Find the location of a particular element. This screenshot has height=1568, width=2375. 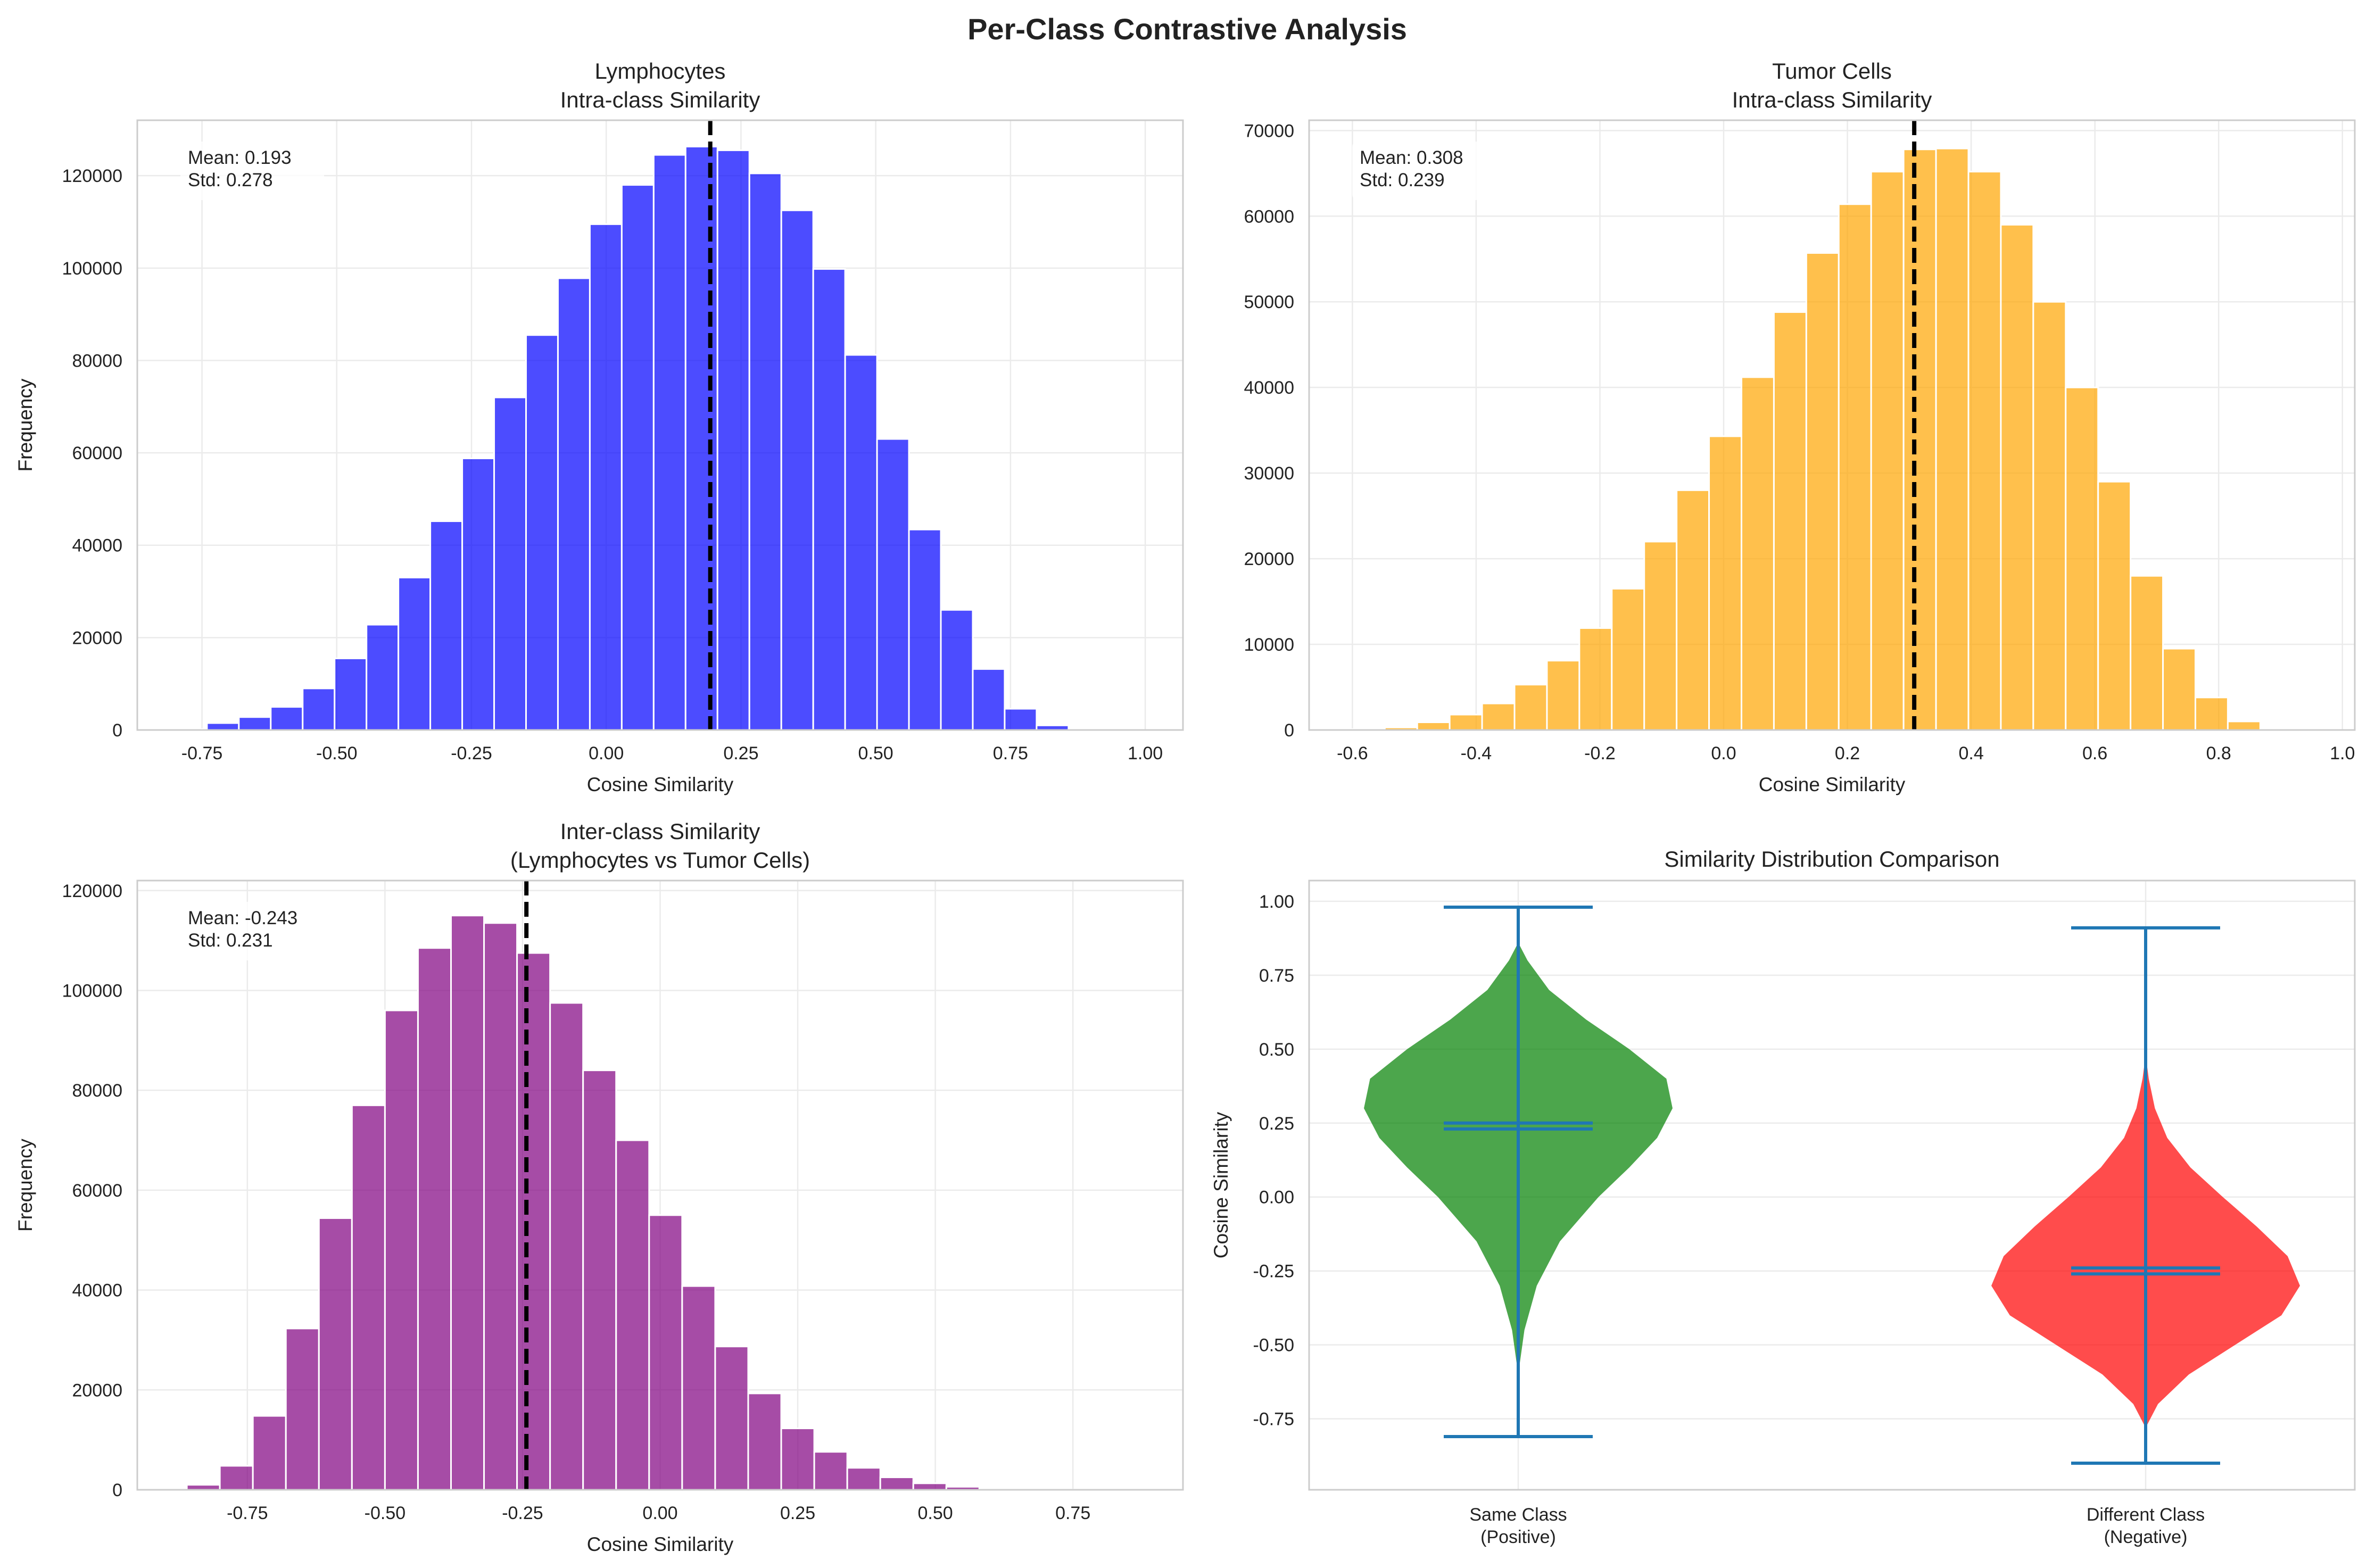

panel-title-line-1: Tumor Cells is located at coordinates (1832, 72).